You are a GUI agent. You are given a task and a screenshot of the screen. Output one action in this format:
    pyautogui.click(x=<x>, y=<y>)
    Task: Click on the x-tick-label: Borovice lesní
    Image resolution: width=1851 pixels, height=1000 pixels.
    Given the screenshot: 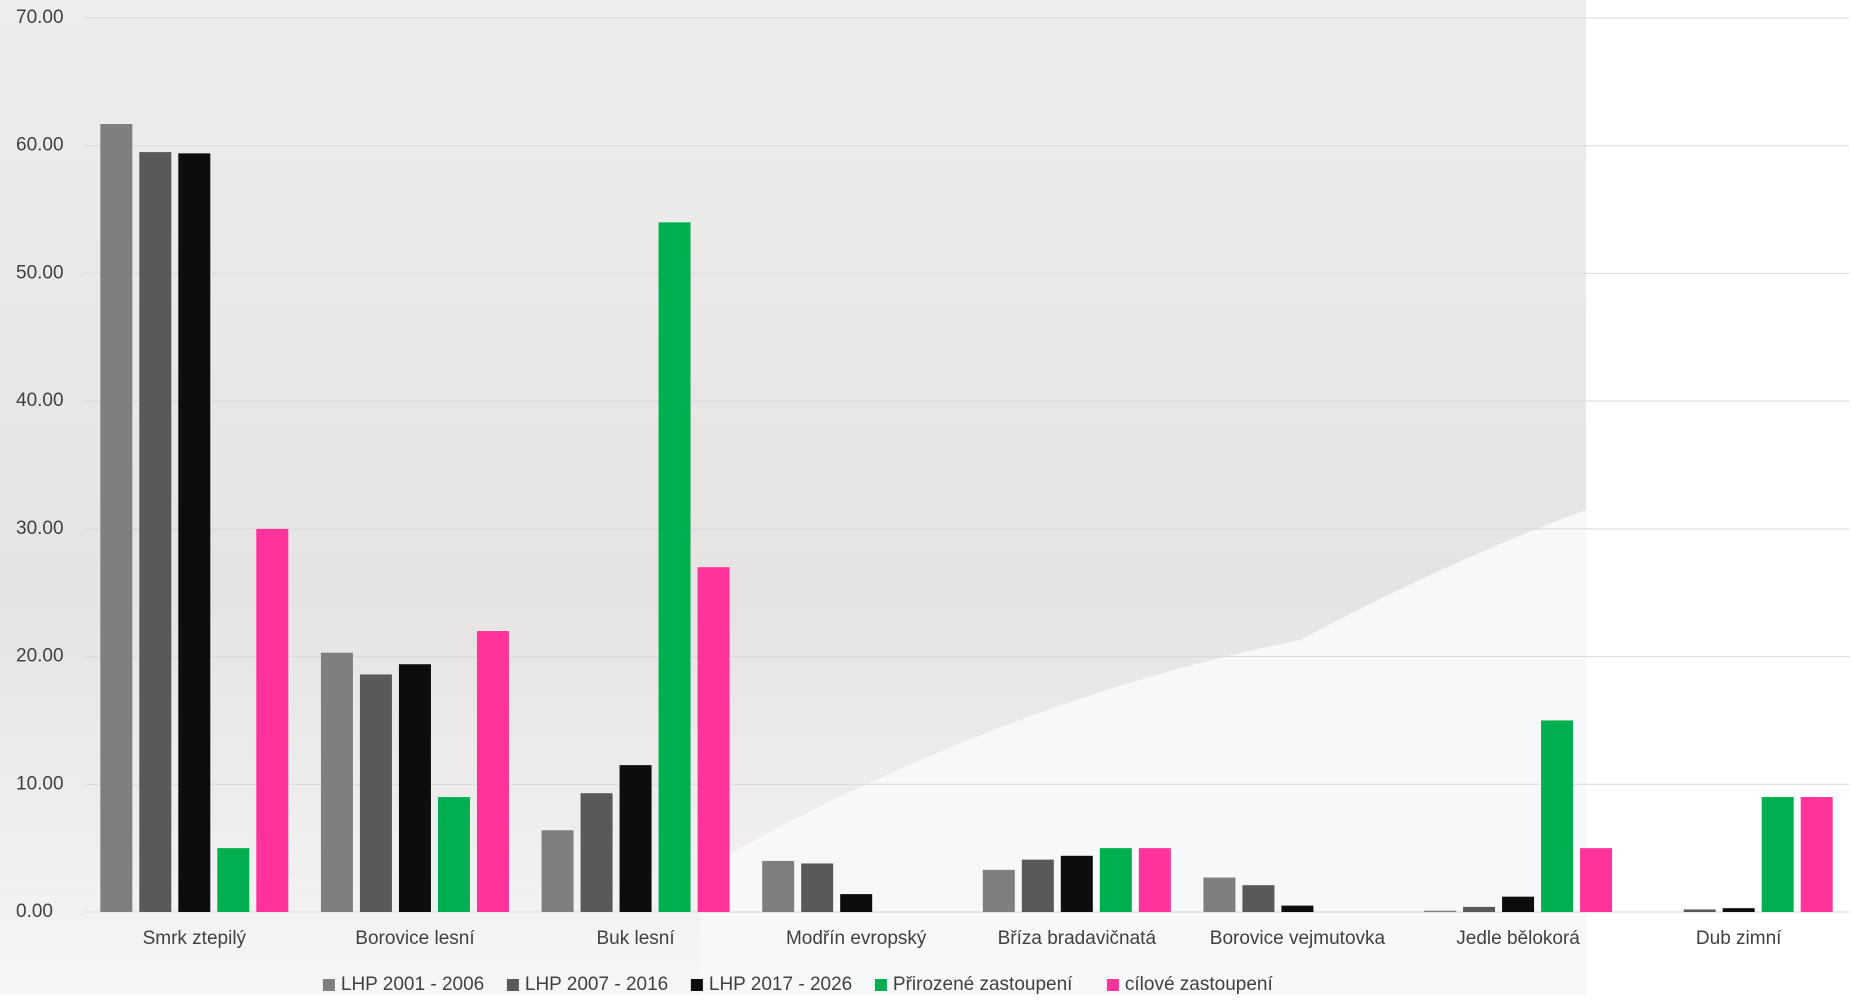 What is the action you would take?
    pyautogui.click(x=415, y=938)
    